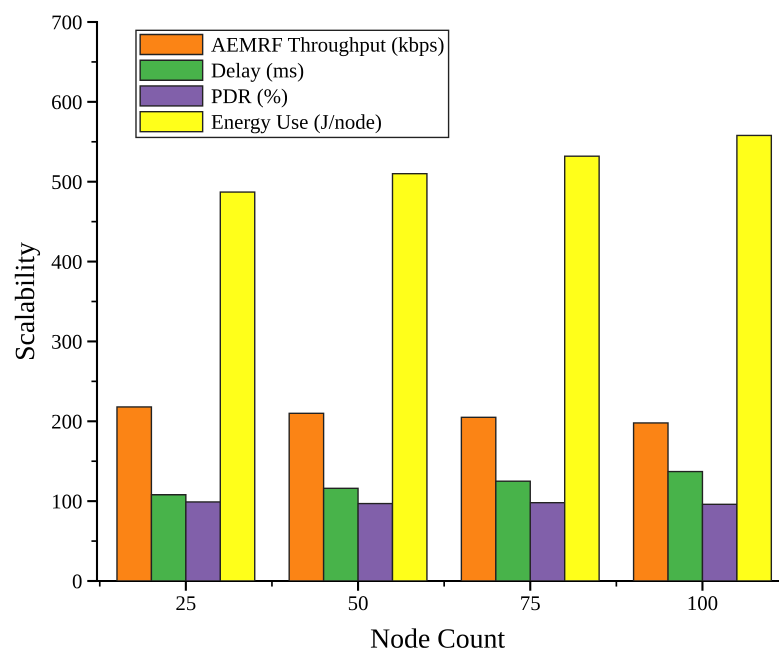 The image size is (779, 664). What do you see at coordinates (67, 22) in the screenshot?
I see `y-tick-label: 700` at bounding box center [67, 22].